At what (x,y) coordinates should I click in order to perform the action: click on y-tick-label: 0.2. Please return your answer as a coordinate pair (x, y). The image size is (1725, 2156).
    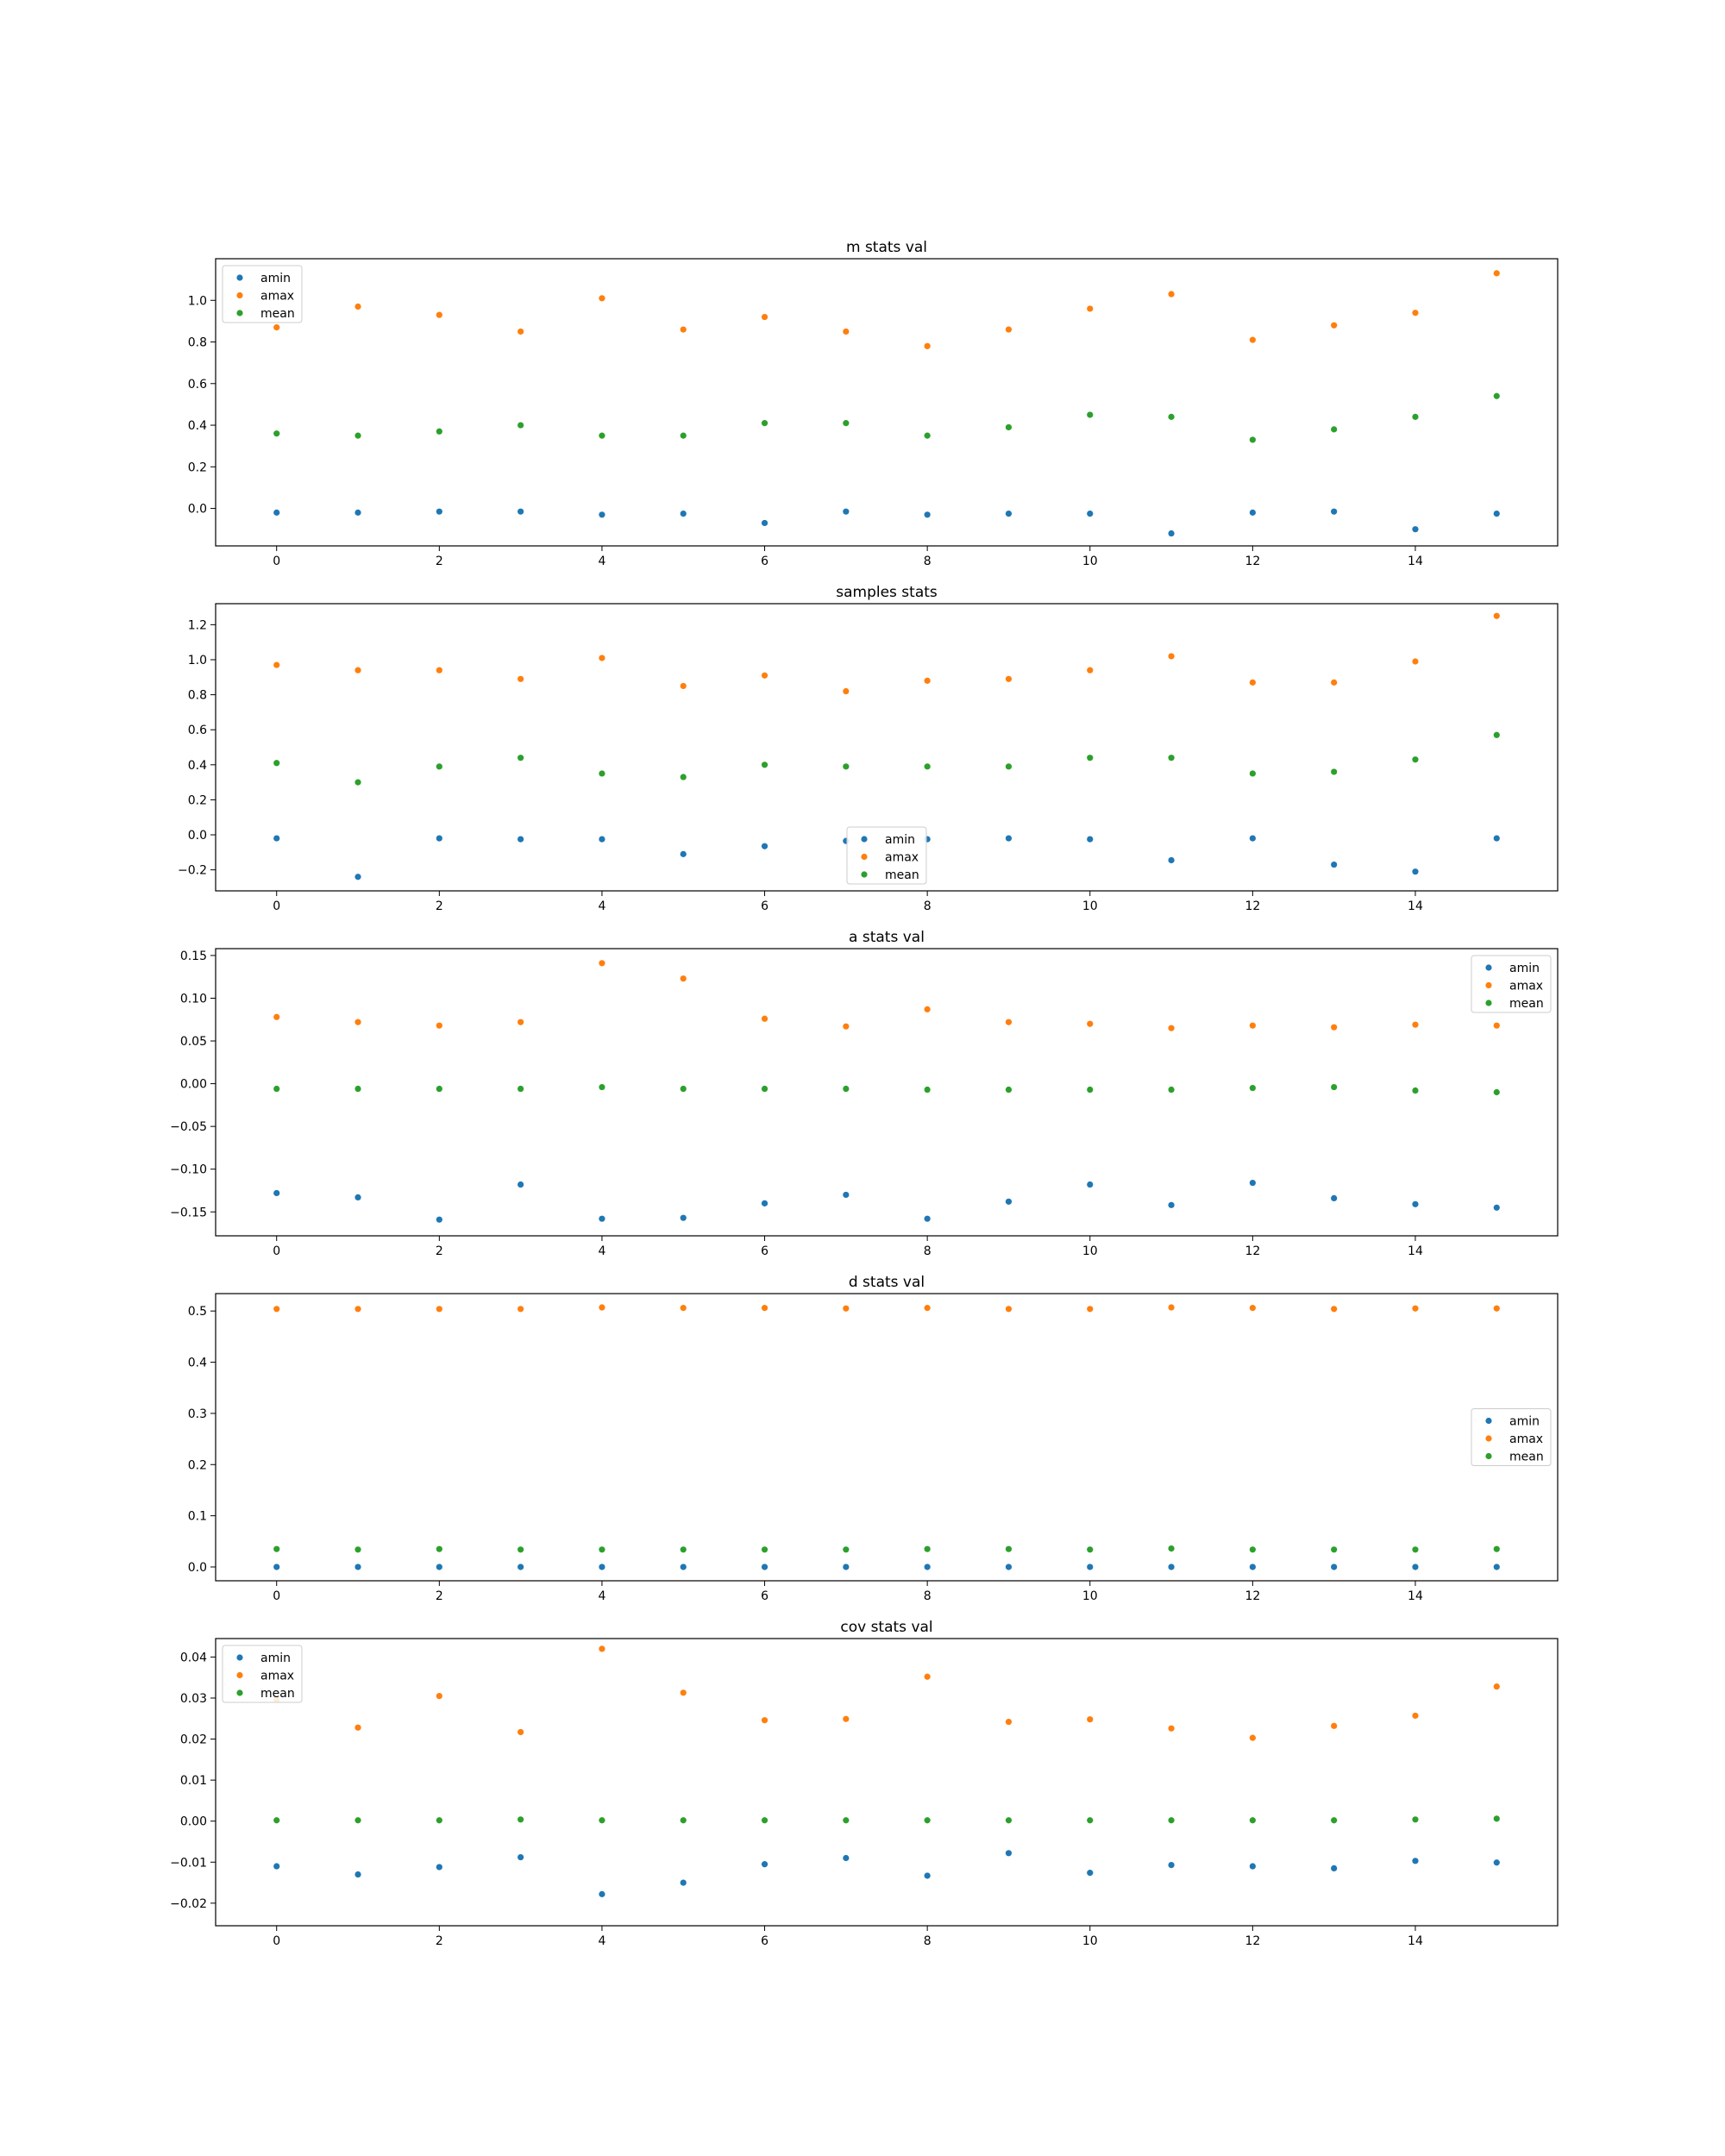
    Looking at the image, I should click on (197, 1465).